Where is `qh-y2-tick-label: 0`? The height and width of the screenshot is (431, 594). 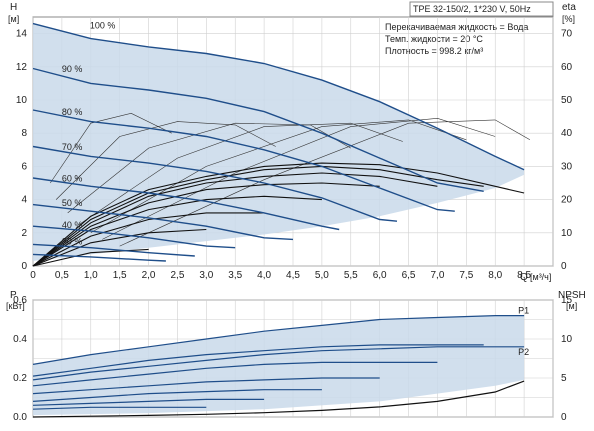 qh-y2-tick-label: 0 is located at coordinates (564, 266).